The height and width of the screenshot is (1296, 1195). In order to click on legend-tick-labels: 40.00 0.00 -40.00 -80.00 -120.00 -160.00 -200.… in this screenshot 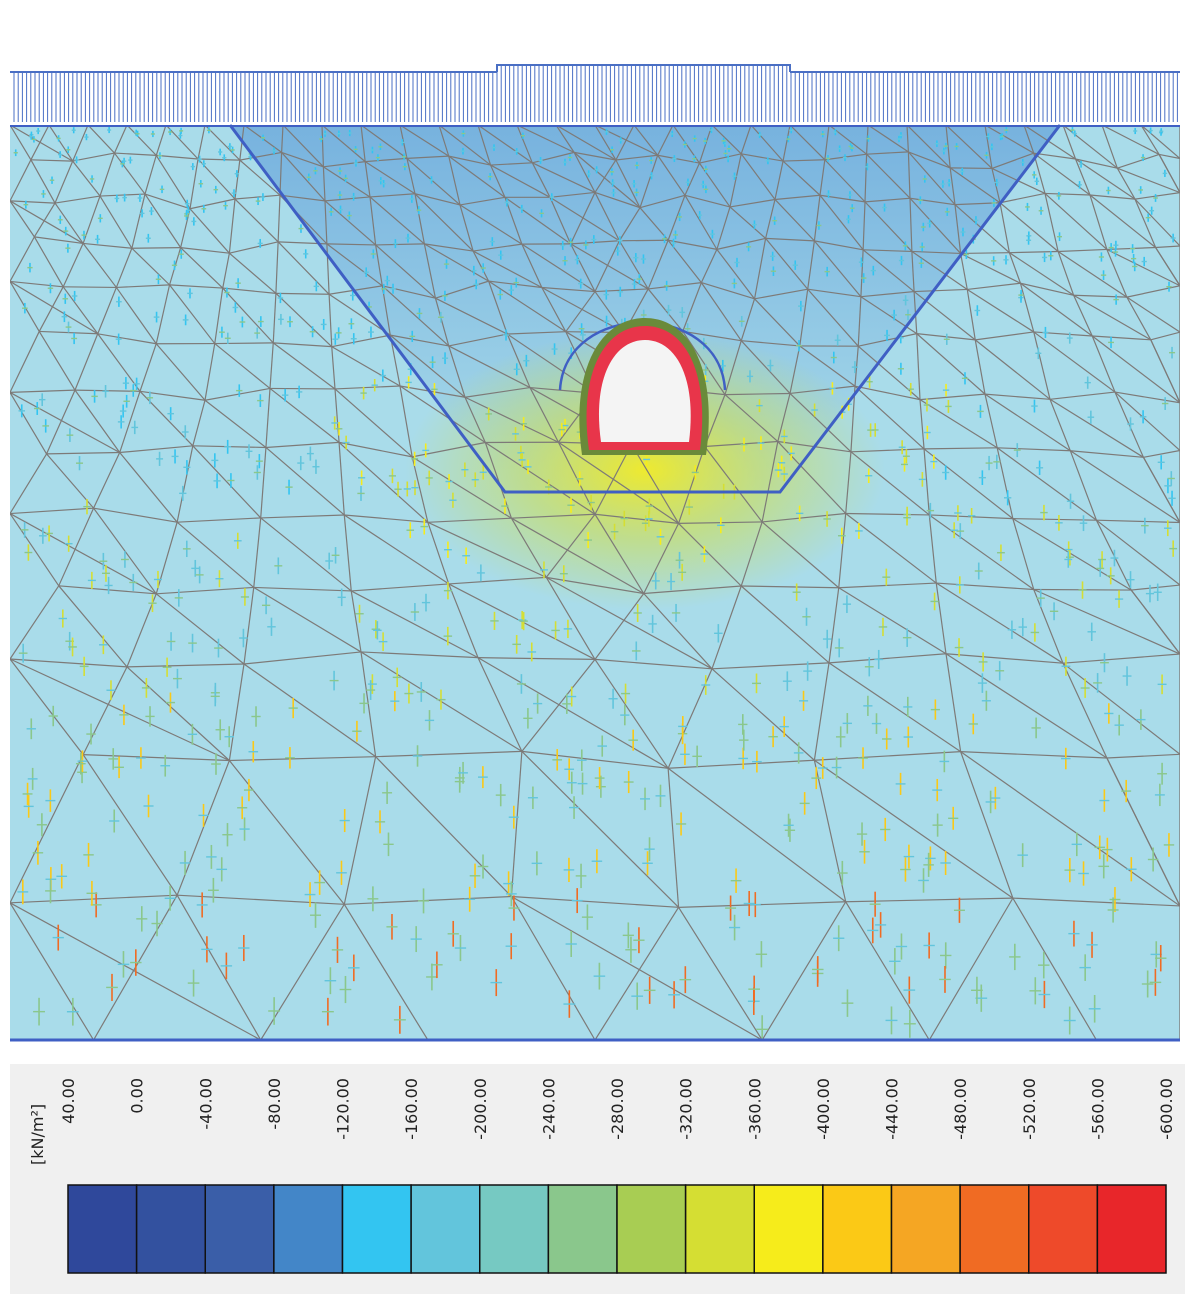, I will do `click(617, 1109)`.